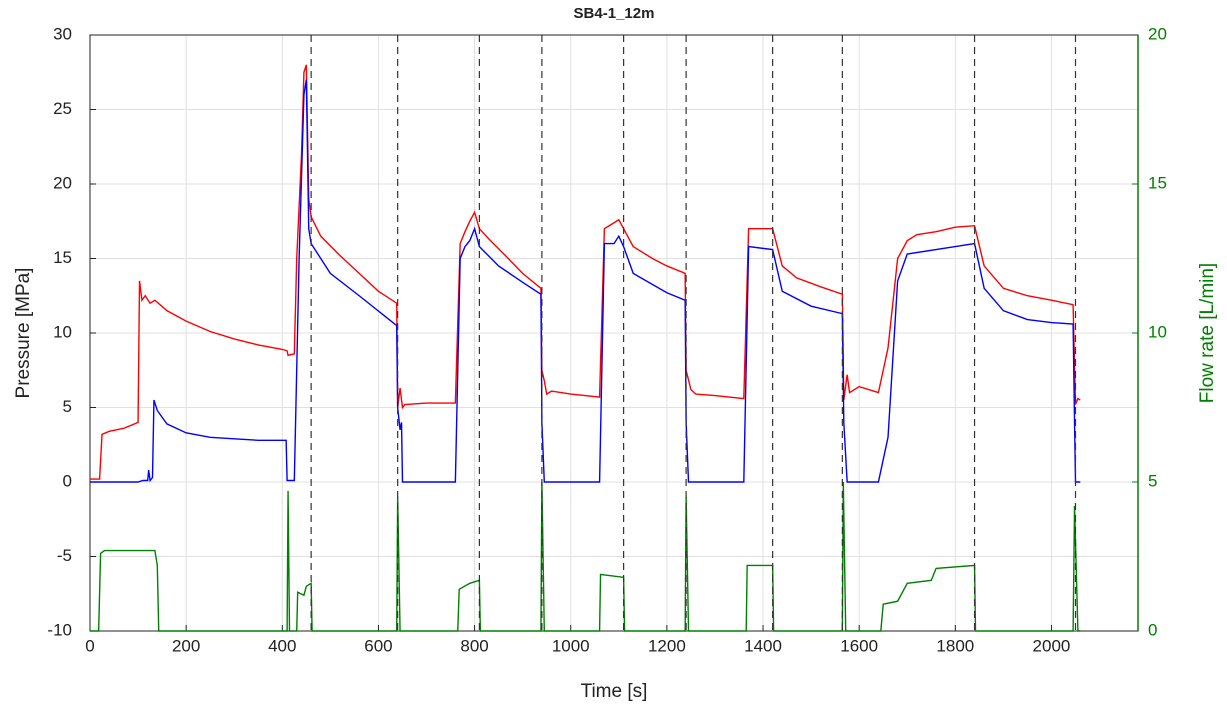 The height and width of the screenshot is (710, 1227). Describe the element at coordinates (614, 13) in the screenshot. I see `chart-title: SB4-1_12m` at that location.